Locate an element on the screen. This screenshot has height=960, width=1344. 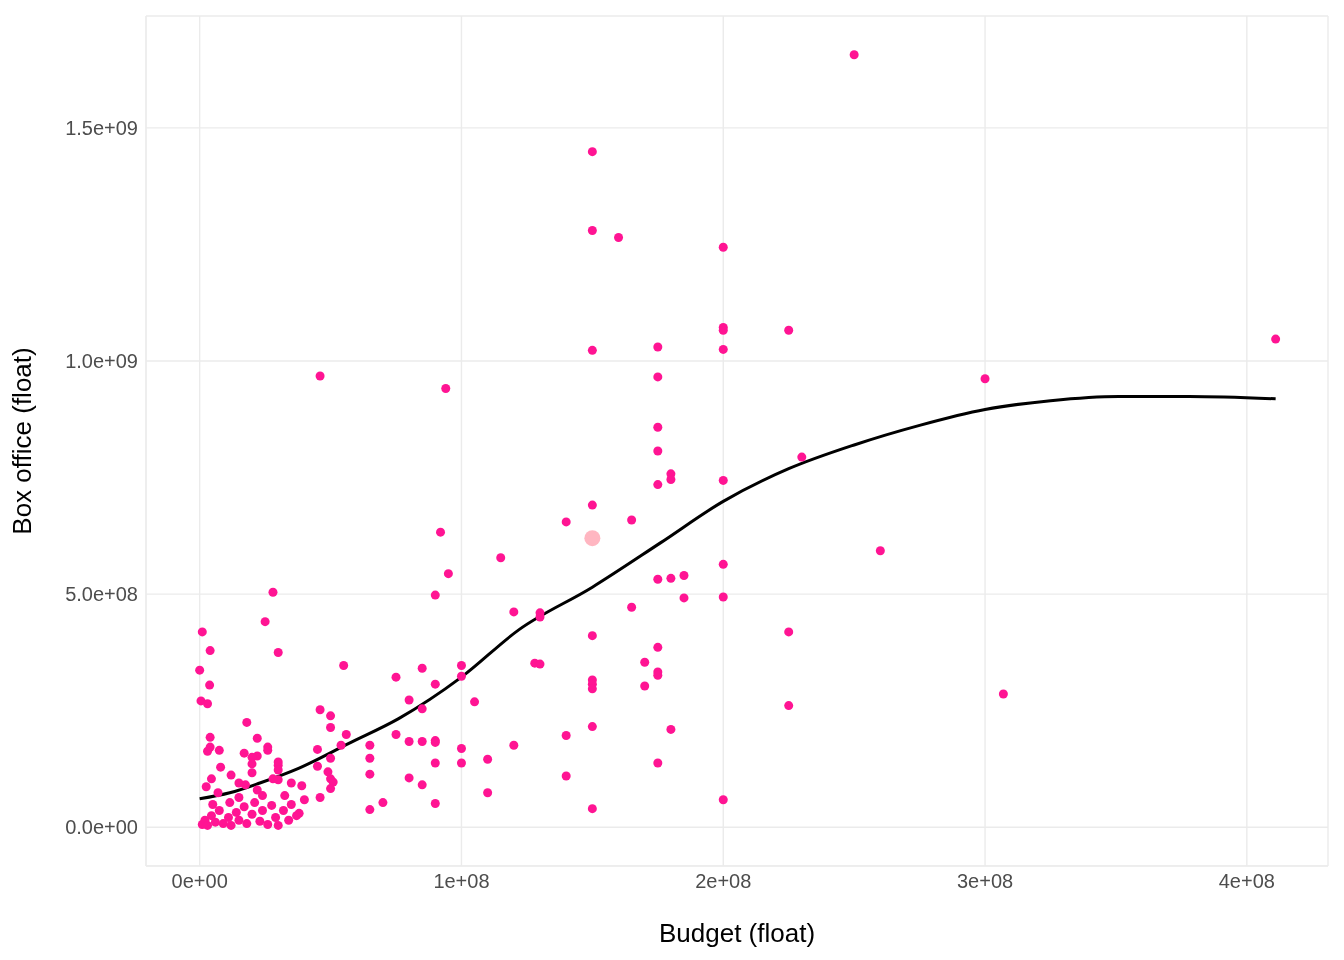
y-tick-label: 0.0e+00 is located at coordinates (101, 827).